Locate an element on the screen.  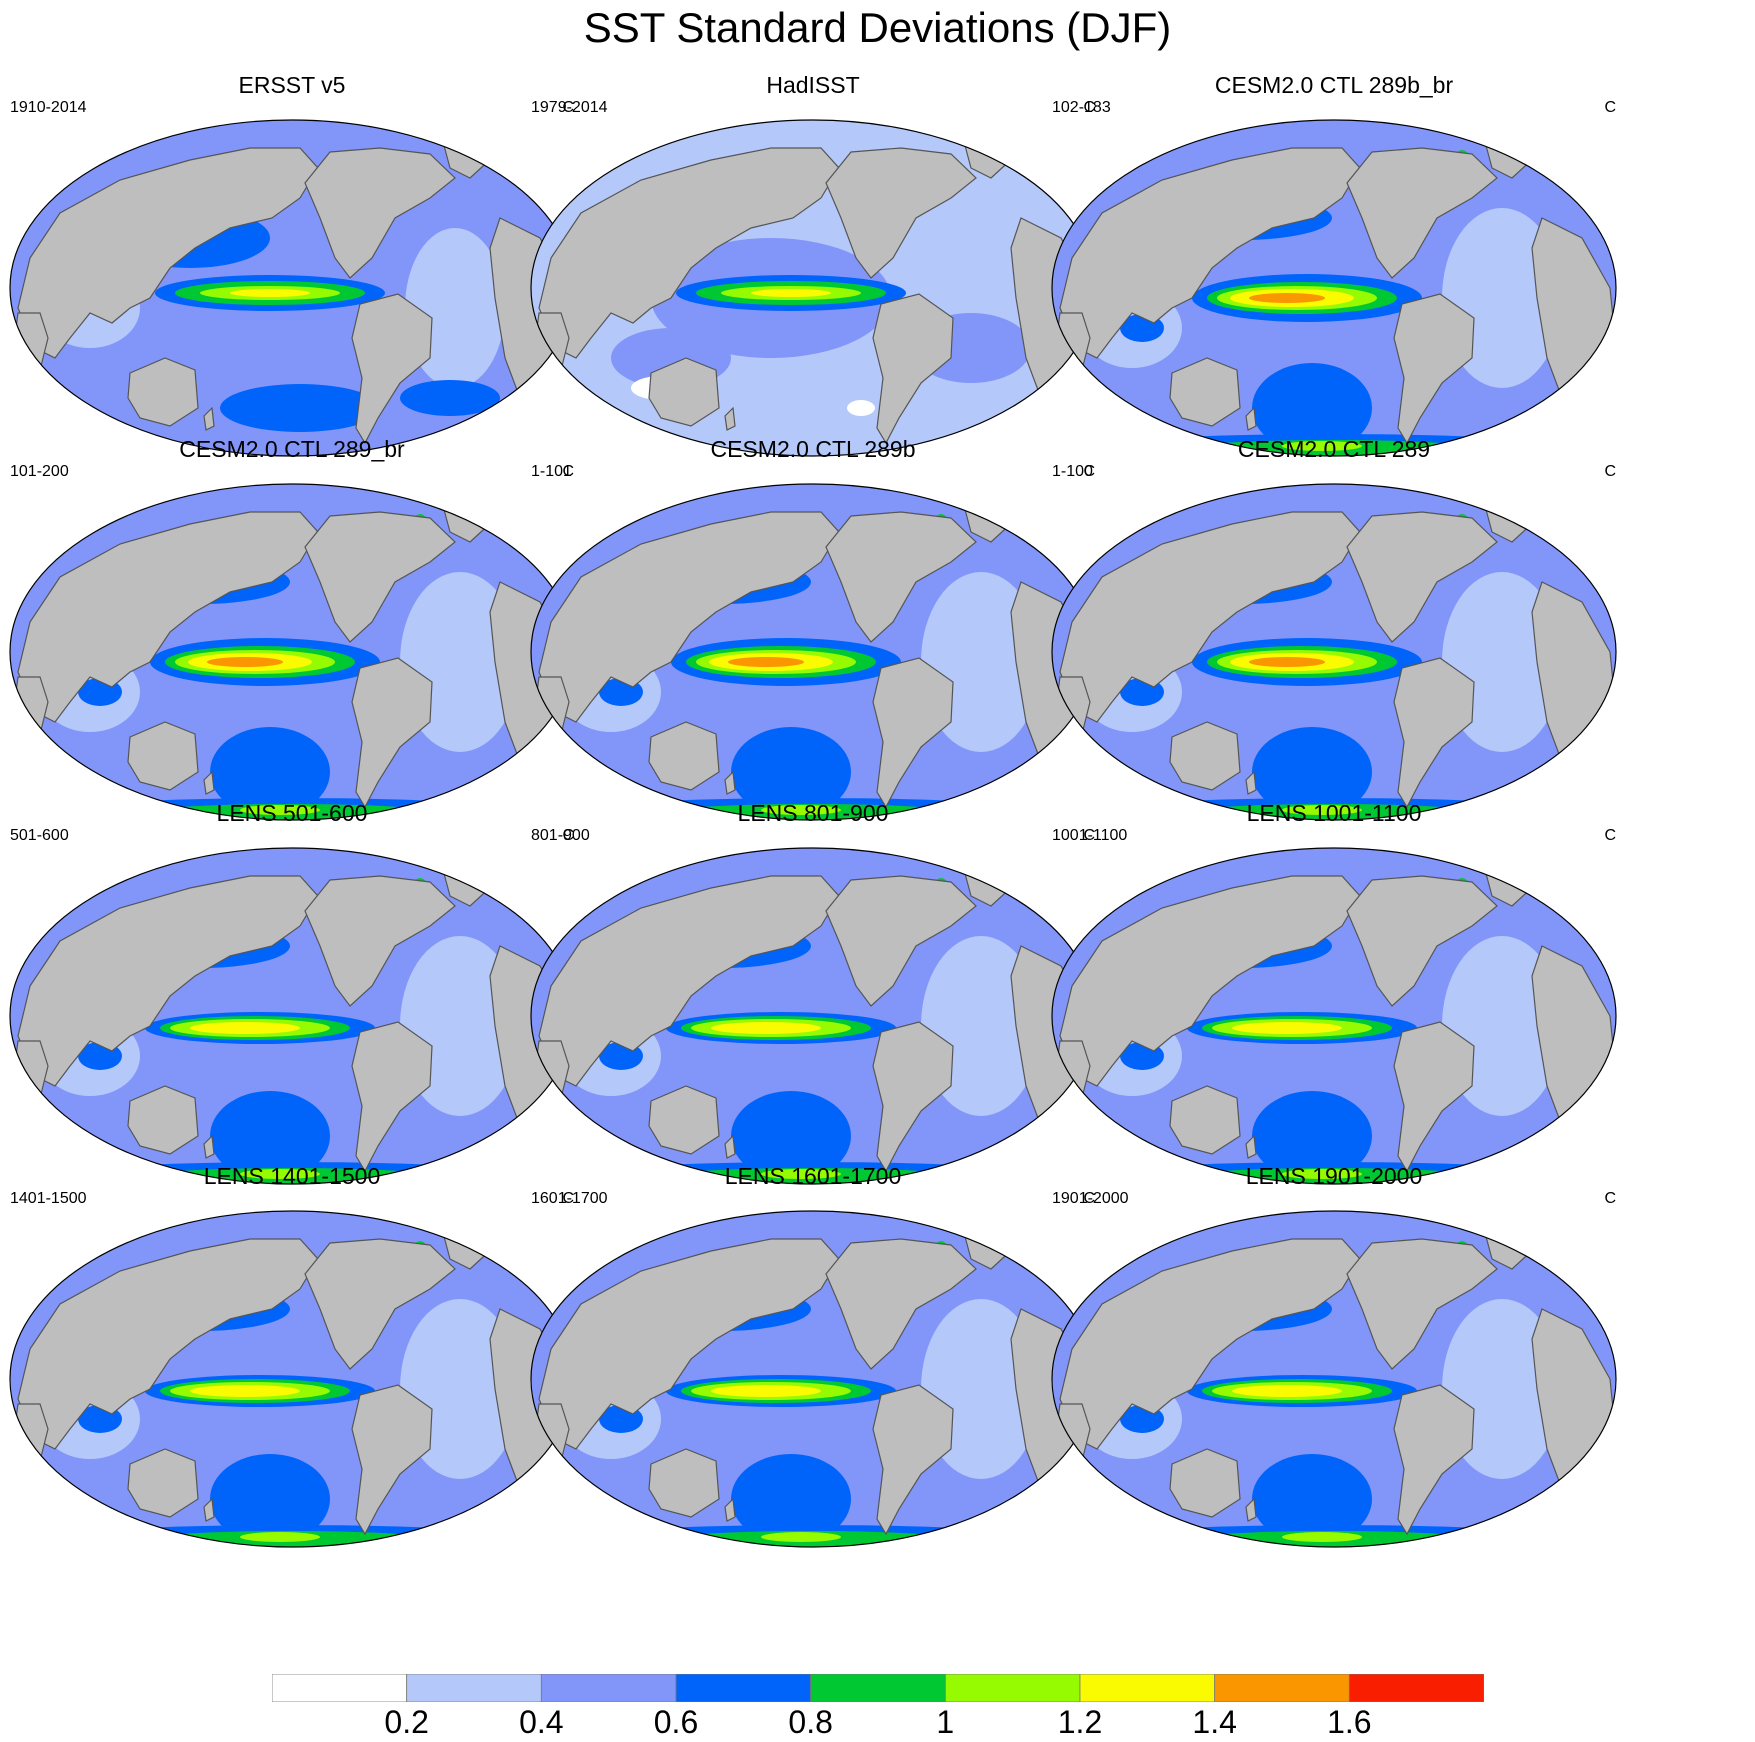
panel-title: CESM2.0 CTL 289_br is located at coordinates (292, 449).